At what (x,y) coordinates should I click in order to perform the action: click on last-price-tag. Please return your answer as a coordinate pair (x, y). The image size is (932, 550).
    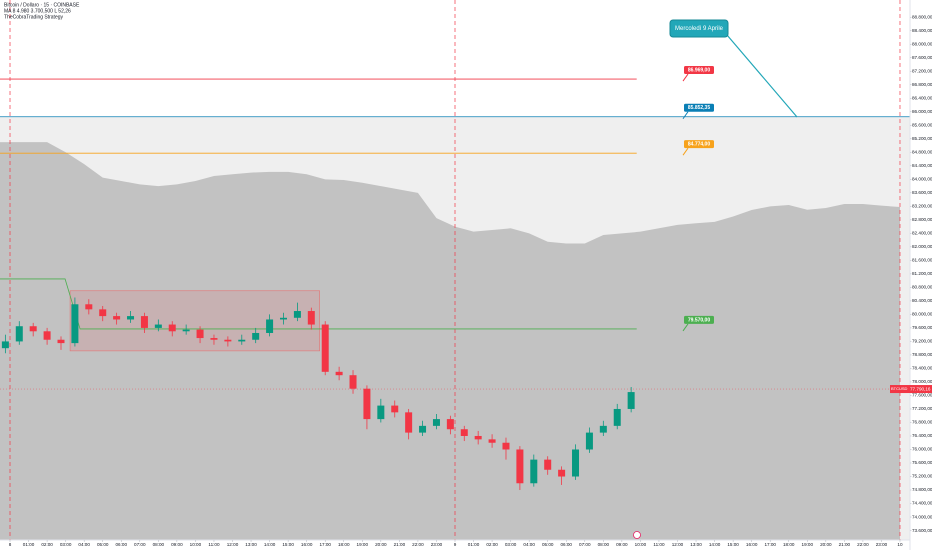
    Looking at the image, I should click on (911, 389).